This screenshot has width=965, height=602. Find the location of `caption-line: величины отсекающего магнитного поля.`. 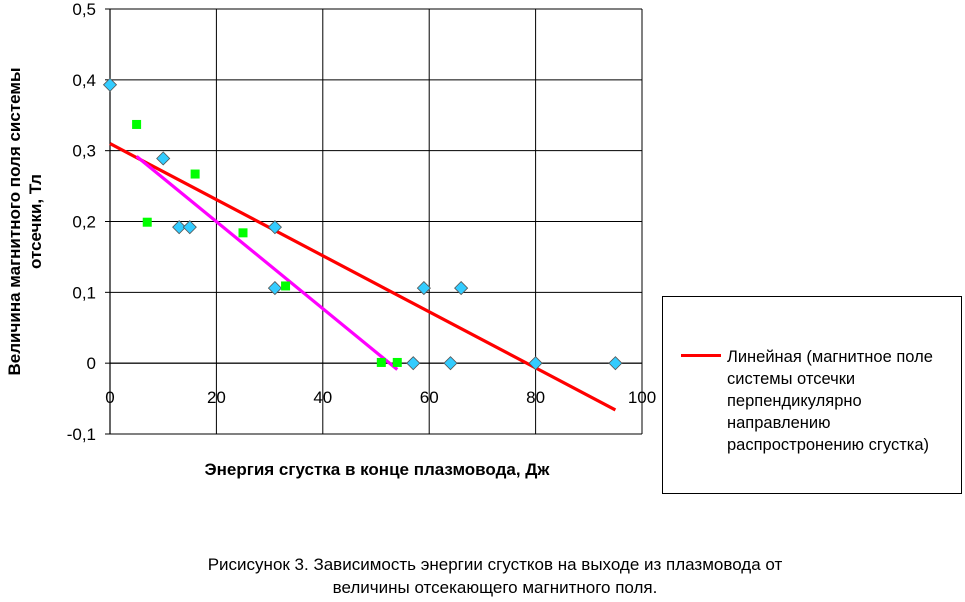

caption-line: величины отсекающего магнитного поля. is located at coordinates (495, 587).